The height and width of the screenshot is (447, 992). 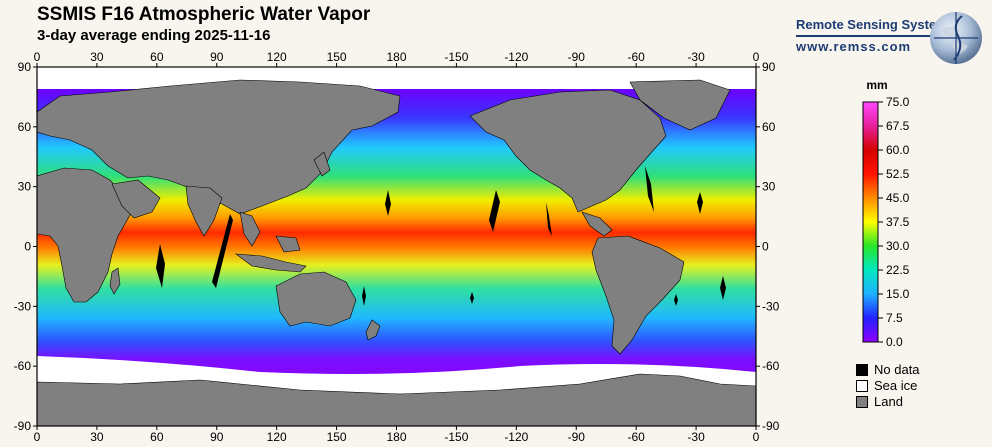 I want to click on lon-tick-label-top: -120, so click(x=516, y=57).